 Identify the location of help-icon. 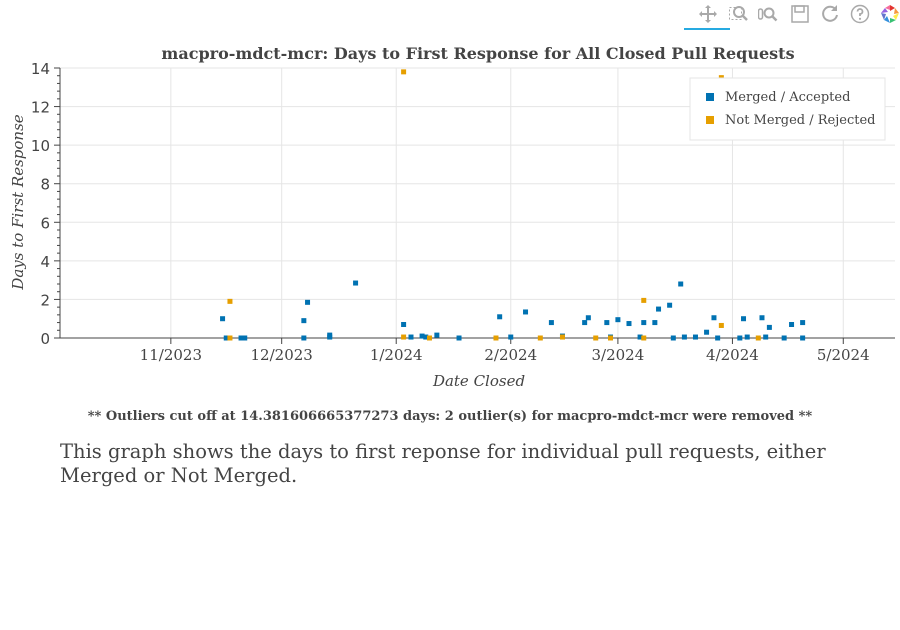
(860, 14).